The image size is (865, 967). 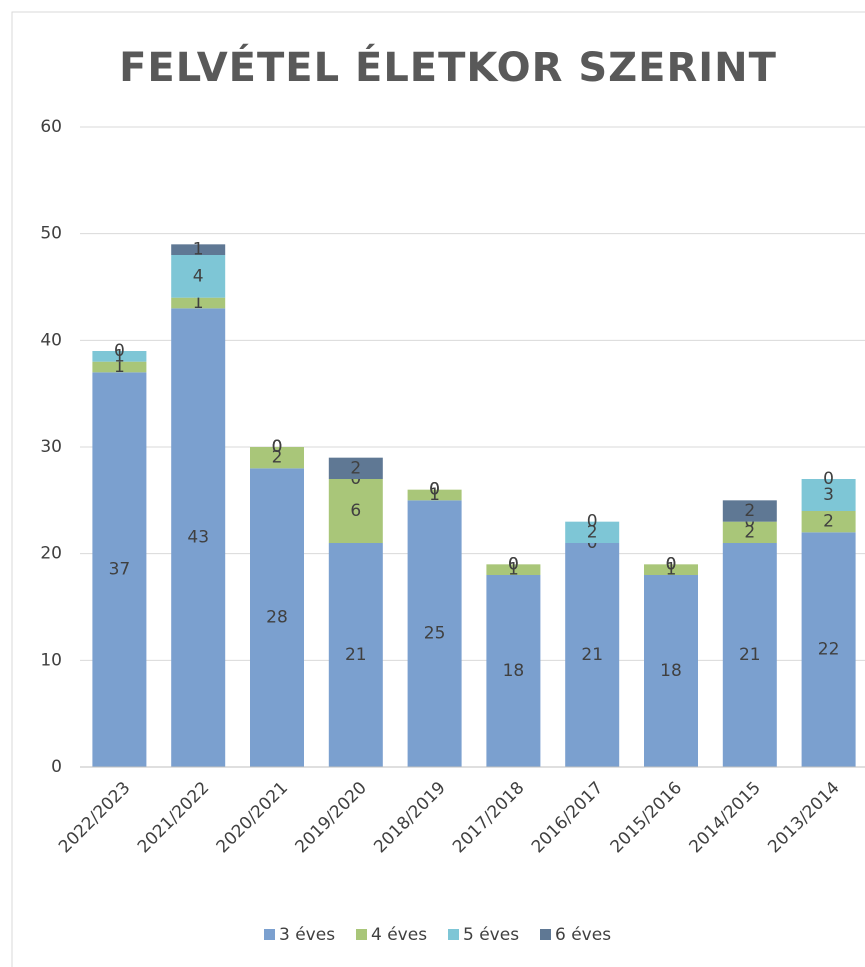 I want to click on y-tick-label: 10, so click(x=51, y=660).